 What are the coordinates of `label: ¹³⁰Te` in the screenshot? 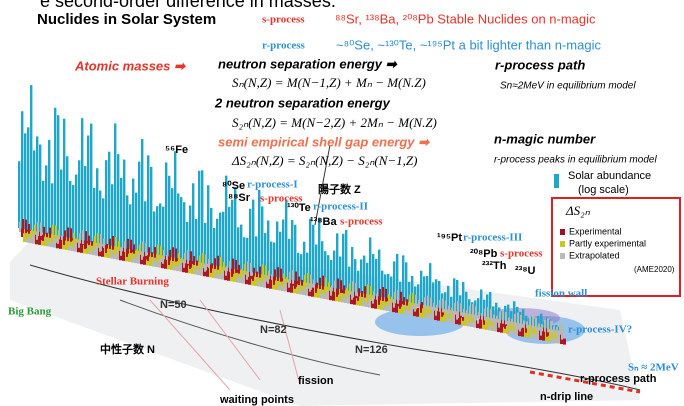 It's located at (299, 208).